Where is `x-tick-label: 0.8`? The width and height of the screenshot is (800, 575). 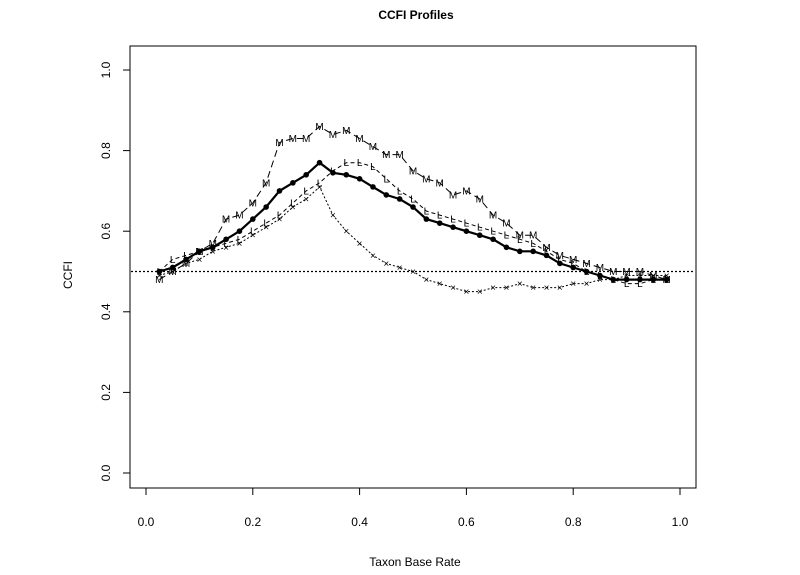
x-tick-label: 0.8 is located at coordinates (573, 522).